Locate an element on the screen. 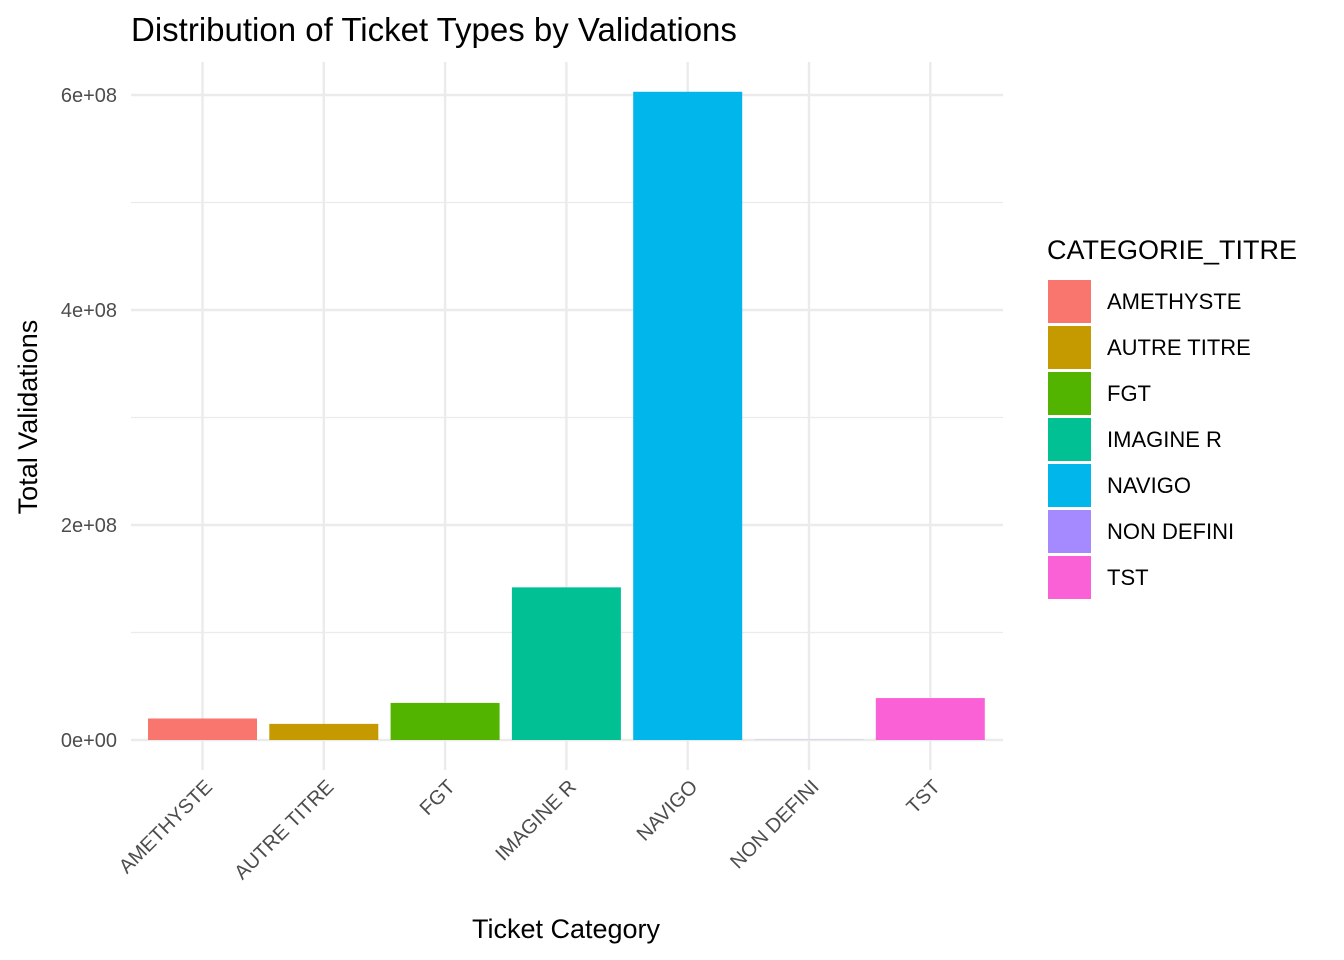 This screenshot has height=960, width=1344. y-tick-label: 0e+00 is located at coordinates (89, 741).